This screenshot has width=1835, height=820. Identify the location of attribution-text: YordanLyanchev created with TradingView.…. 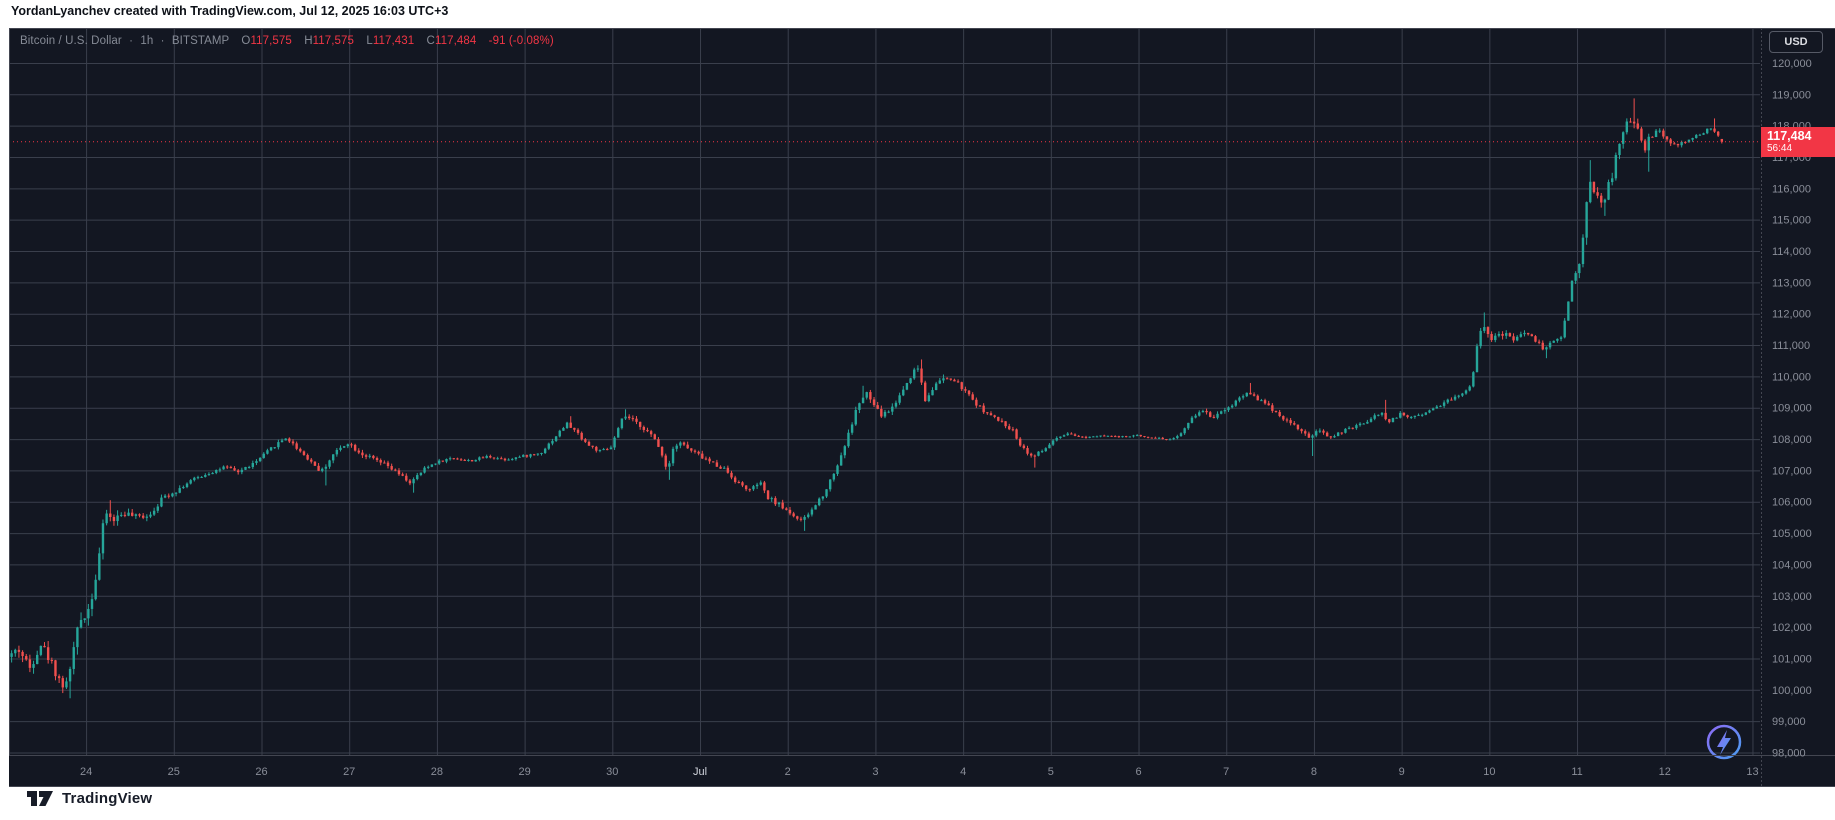
(230, 11).